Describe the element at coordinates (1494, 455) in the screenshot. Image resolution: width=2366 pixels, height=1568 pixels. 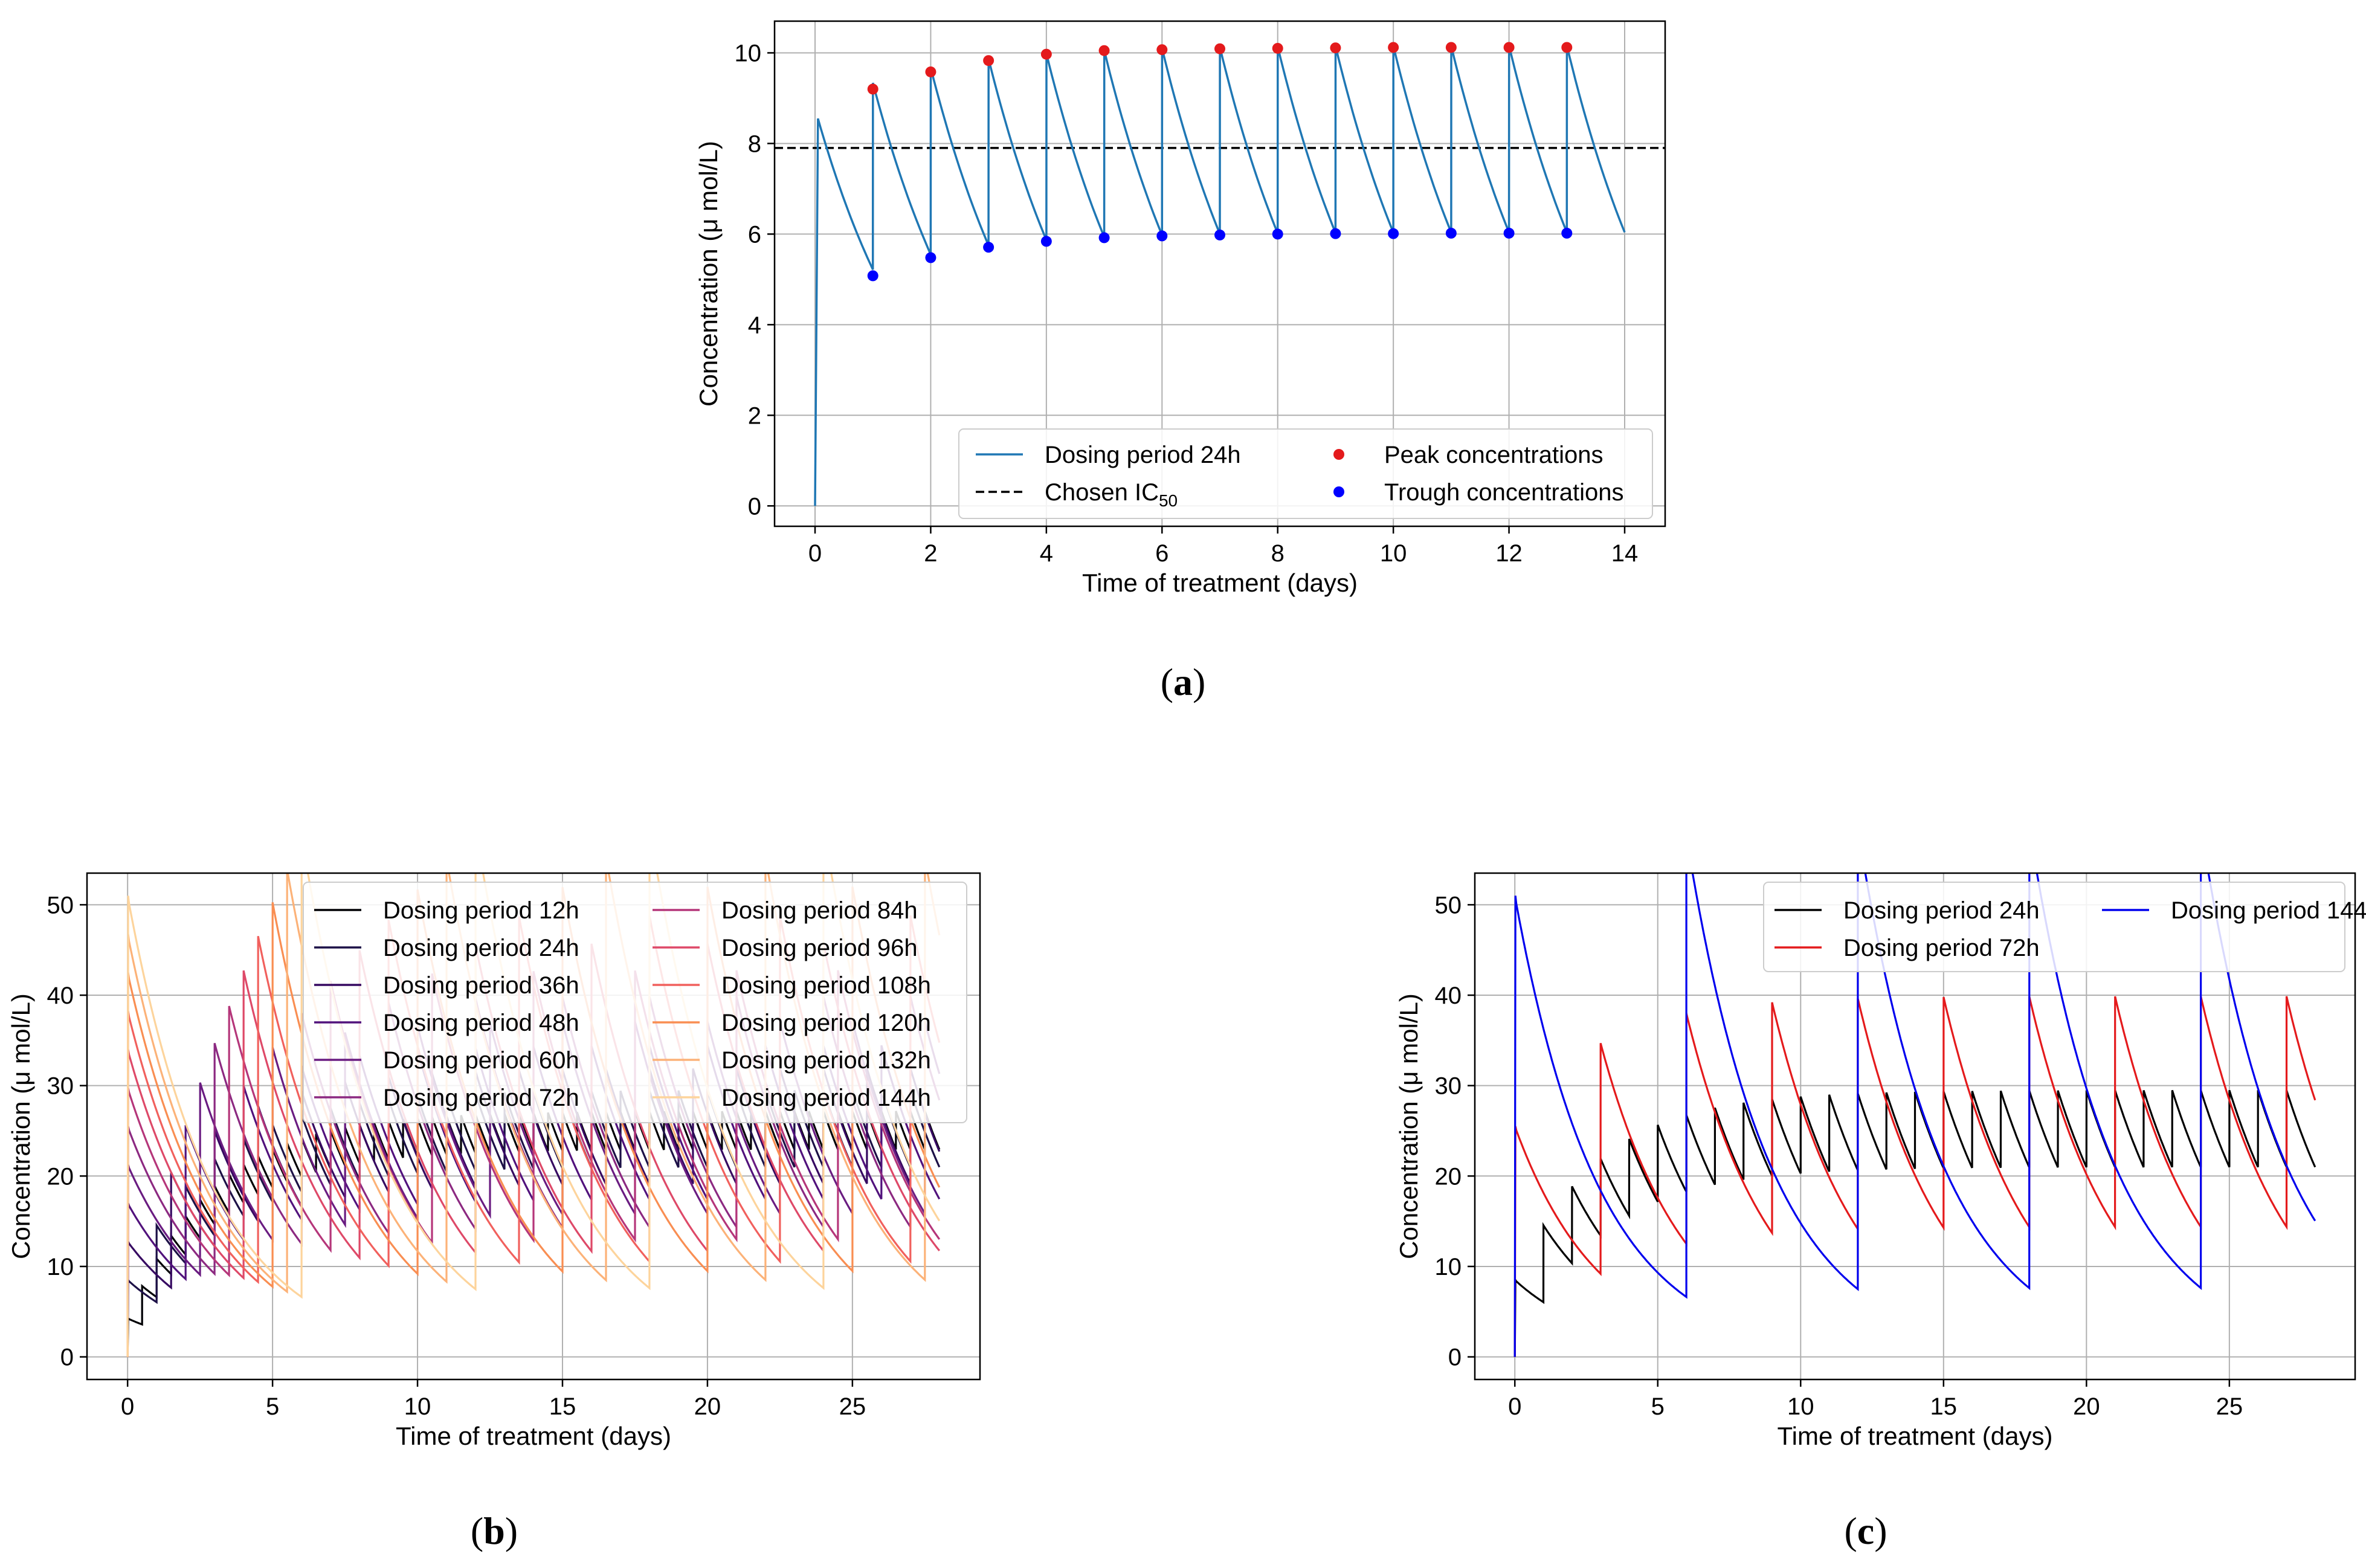
I see `legend-label: Peak concentrations` at that location.